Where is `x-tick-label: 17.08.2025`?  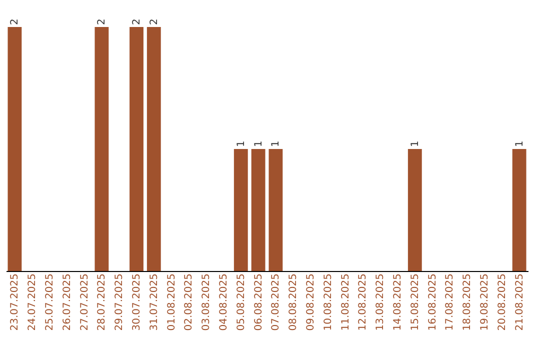 x-tick-label: 17.08.2025 is located at coordinates (450, 302).